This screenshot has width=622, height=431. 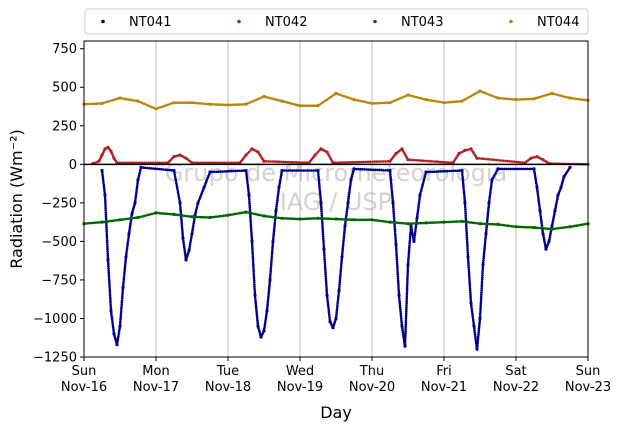 What do you see at coordinates (516, 379) in the screenshot?
I see `x-tick-label: Sat Nov-22` at bounding box center [516, 379].